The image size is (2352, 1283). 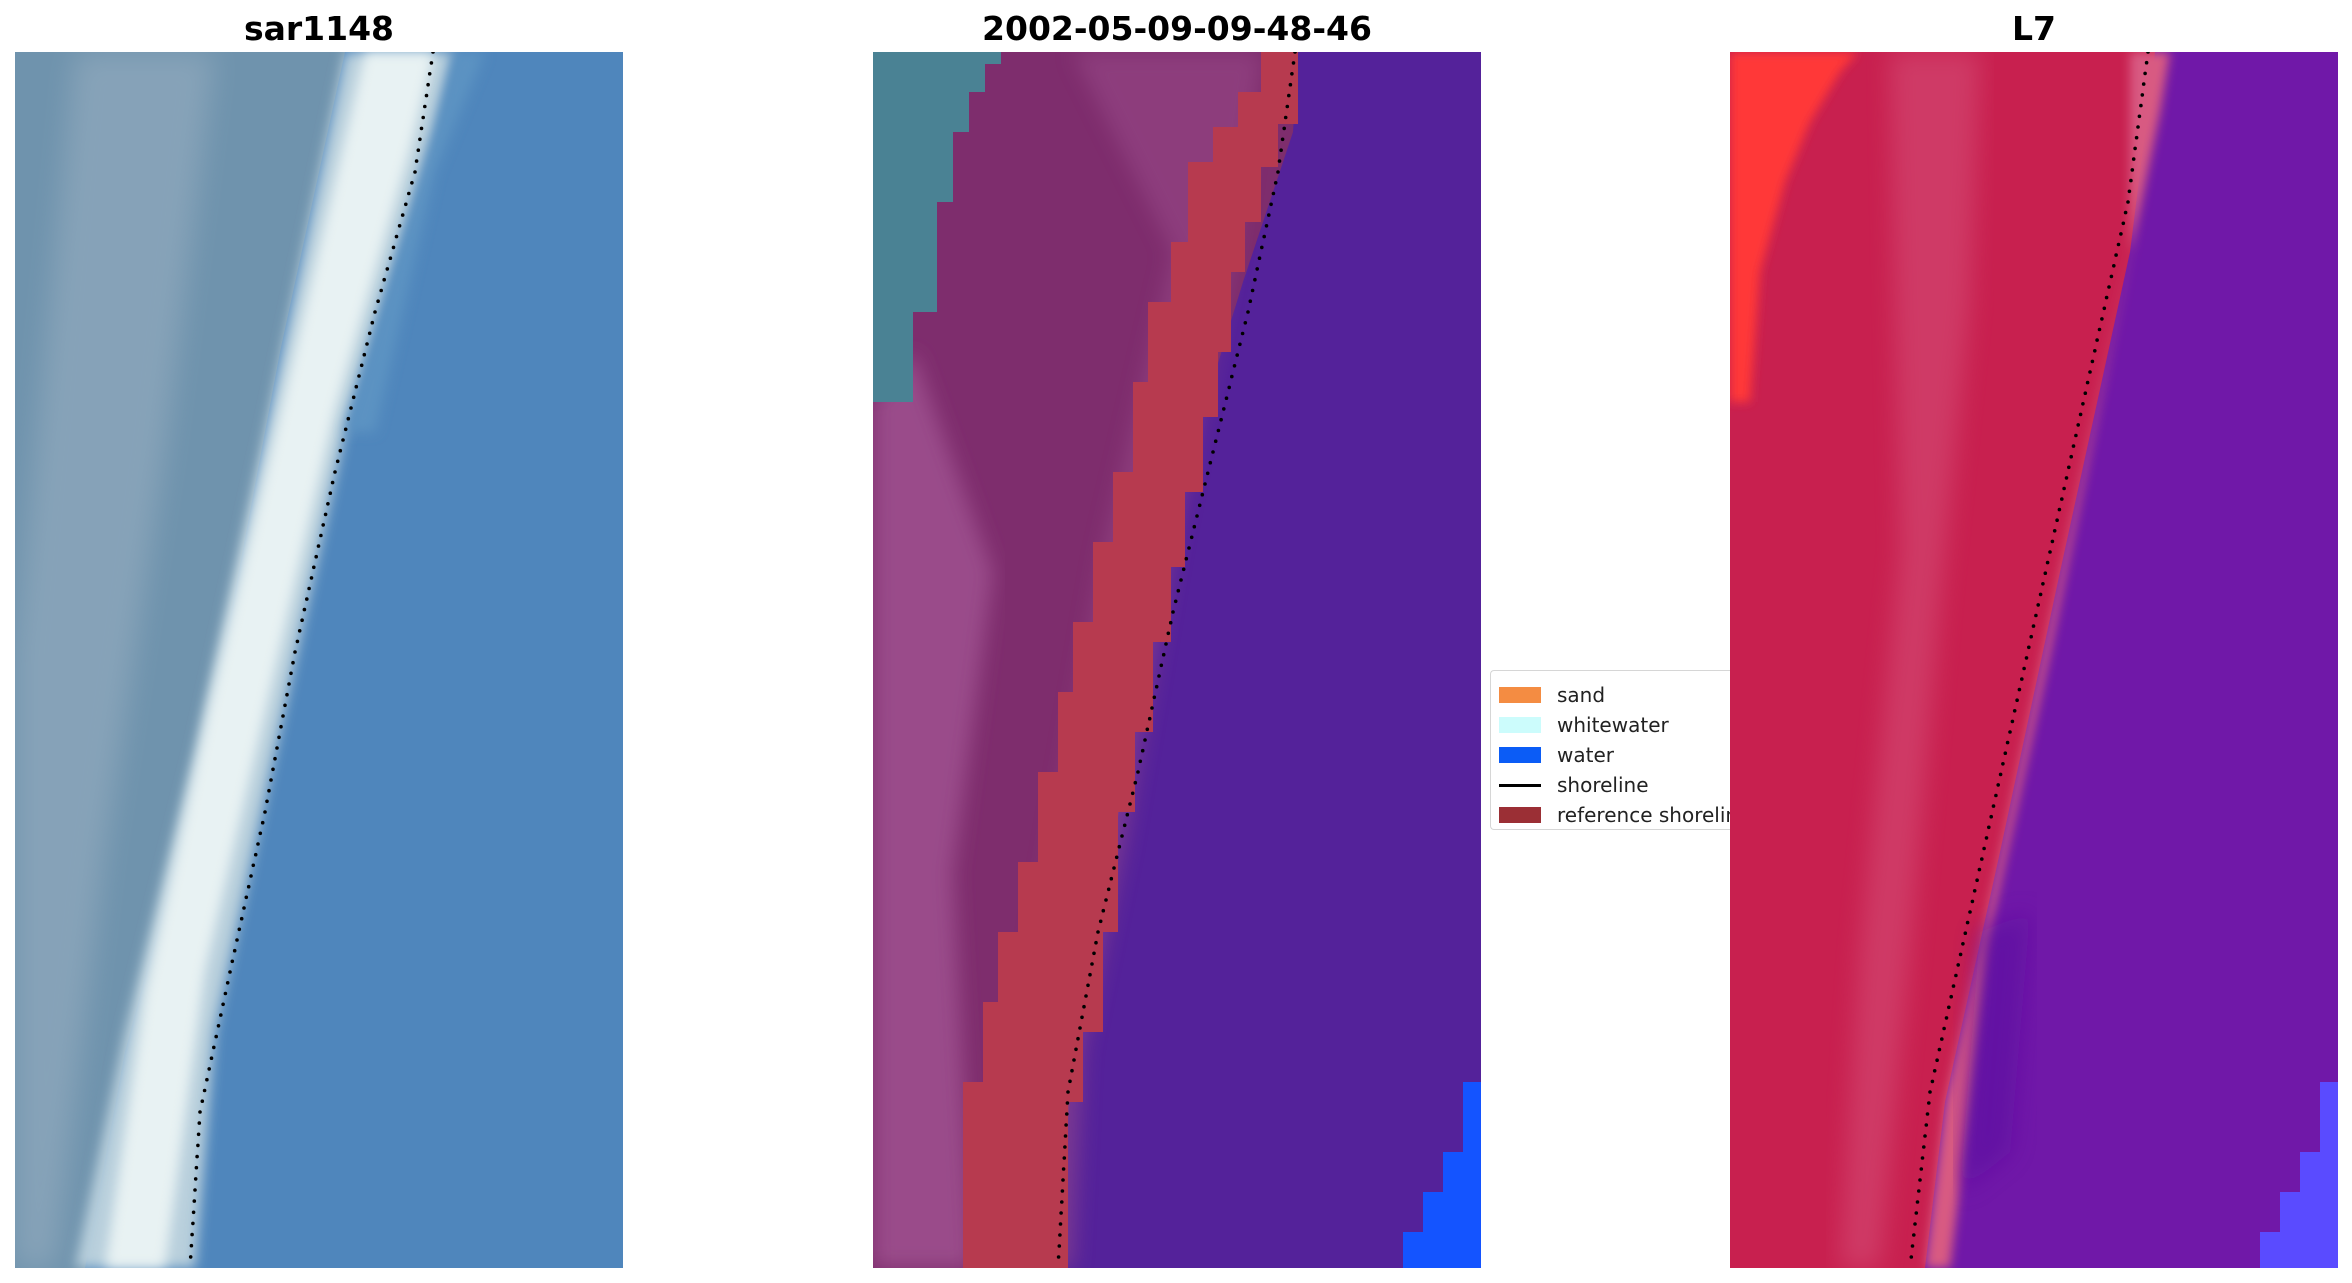 What do you see at coordinates (1584, 725) in the screenshot?
I see `legend-item-whitewater: whitewater` at bounding box center [1584, 725].